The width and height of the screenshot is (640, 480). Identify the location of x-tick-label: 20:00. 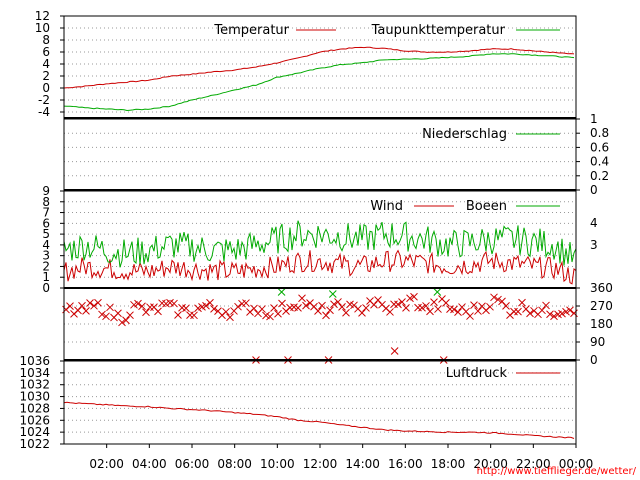
(490, 464).